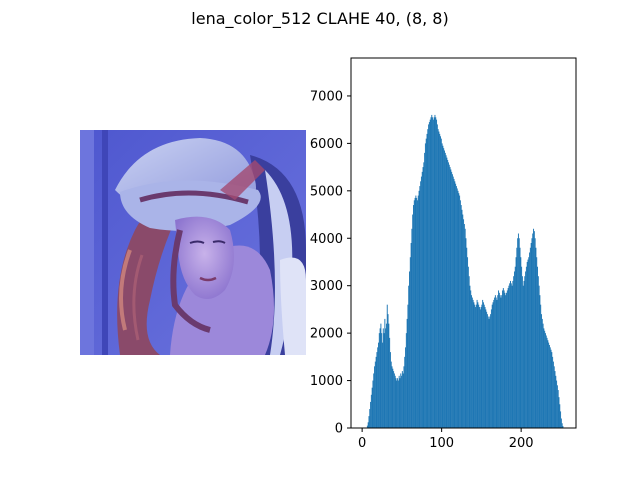  I want to click on y-tick-label: 1000, so click(326, 381).